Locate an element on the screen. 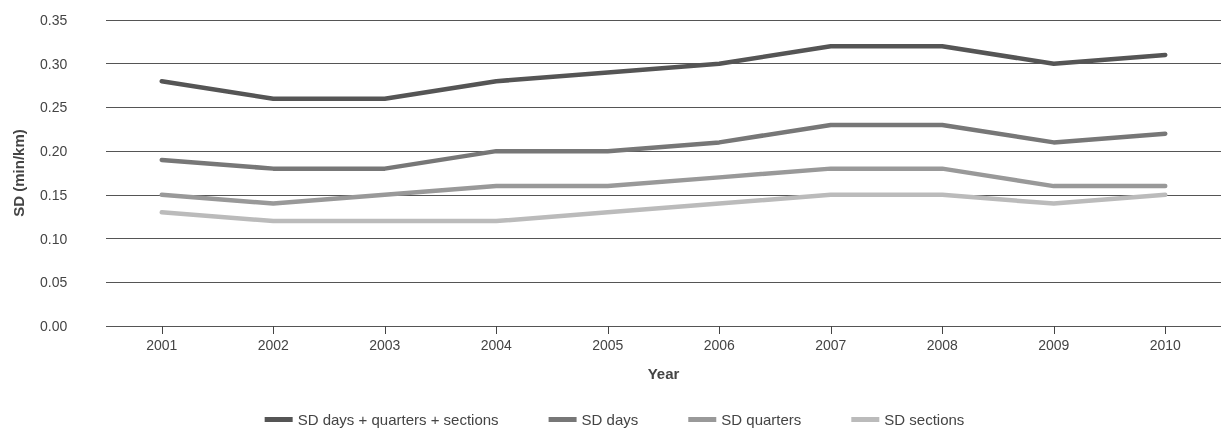  x-tick-label: 2004 is located at coordinates (496, 345).